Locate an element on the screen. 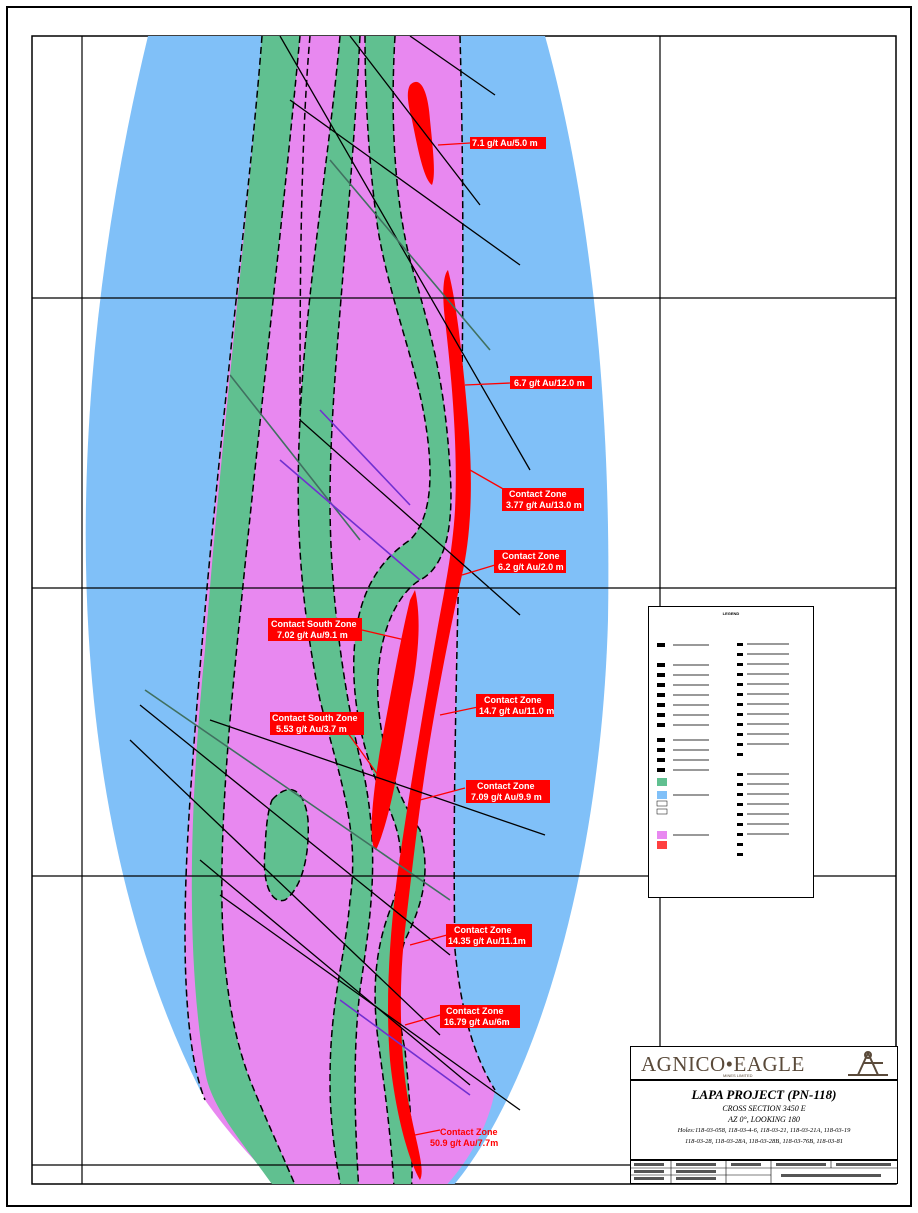 The height and width of the screenshot is (1213, 918). intercept-label: Contact Zone 16.79 g/t Au/6m is located at coordinates (480, 1016).